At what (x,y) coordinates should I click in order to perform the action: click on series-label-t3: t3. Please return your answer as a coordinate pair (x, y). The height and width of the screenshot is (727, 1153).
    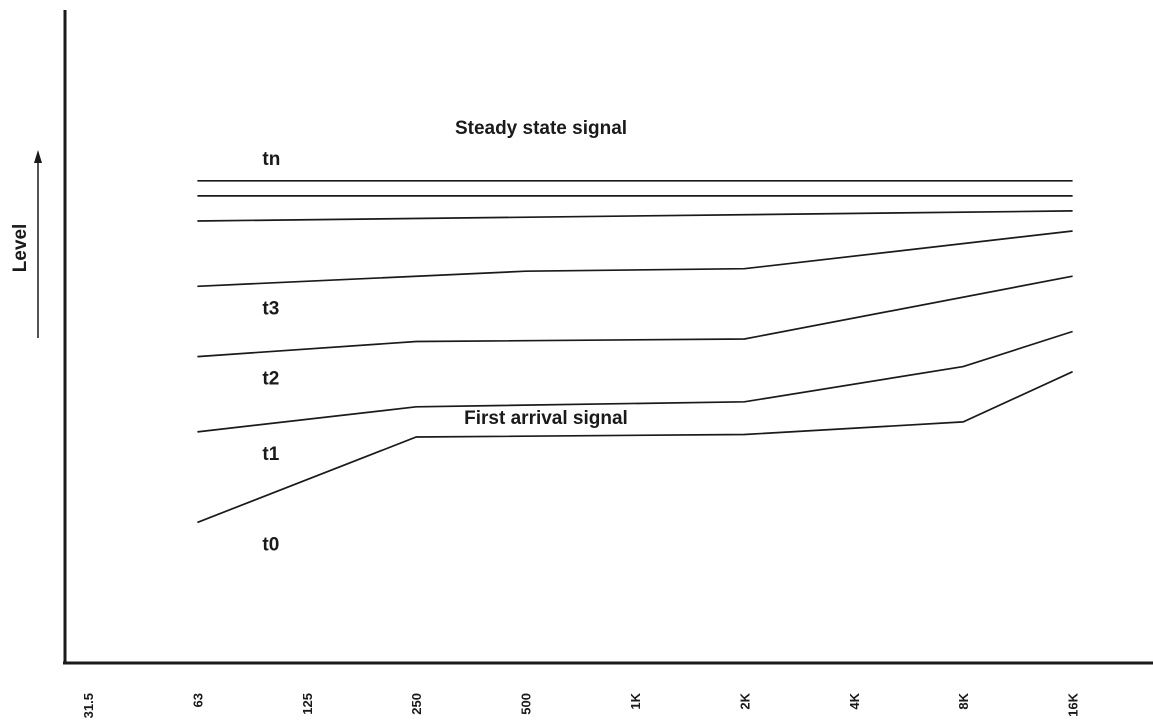
    Looking at the image, I should click on (270, 308).